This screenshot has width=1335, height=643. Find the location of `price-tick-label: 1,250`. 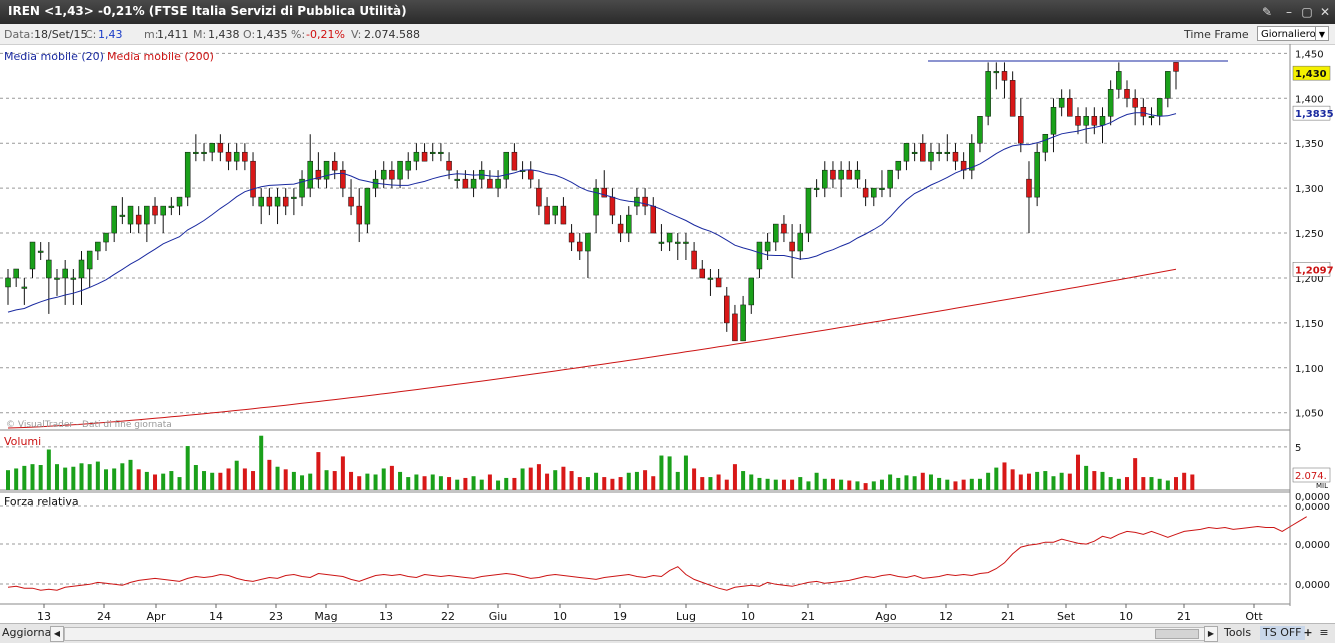

price-tick-label: 1,250 is located at coordinates (1309, 234).